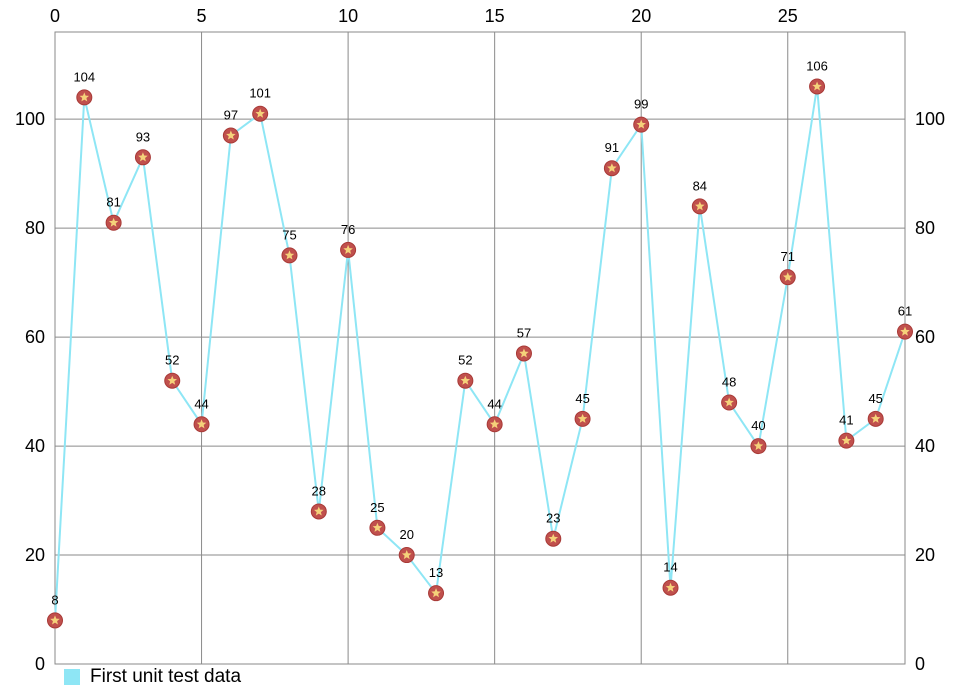  What do you see at coordinates (788, 16) in the screenshot?
I see `x-tick-label: 25` at bounding box center [788, 16].